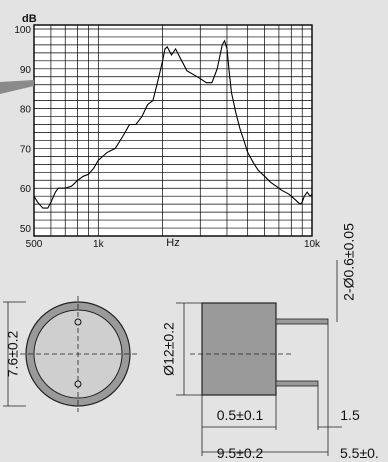 The height and width of the screenshot is (462, 388). Describe the element at coordinates (22, 130) in the screenshot. I see `y-tick-labels: 50 60 70 80 90 100` at that location.